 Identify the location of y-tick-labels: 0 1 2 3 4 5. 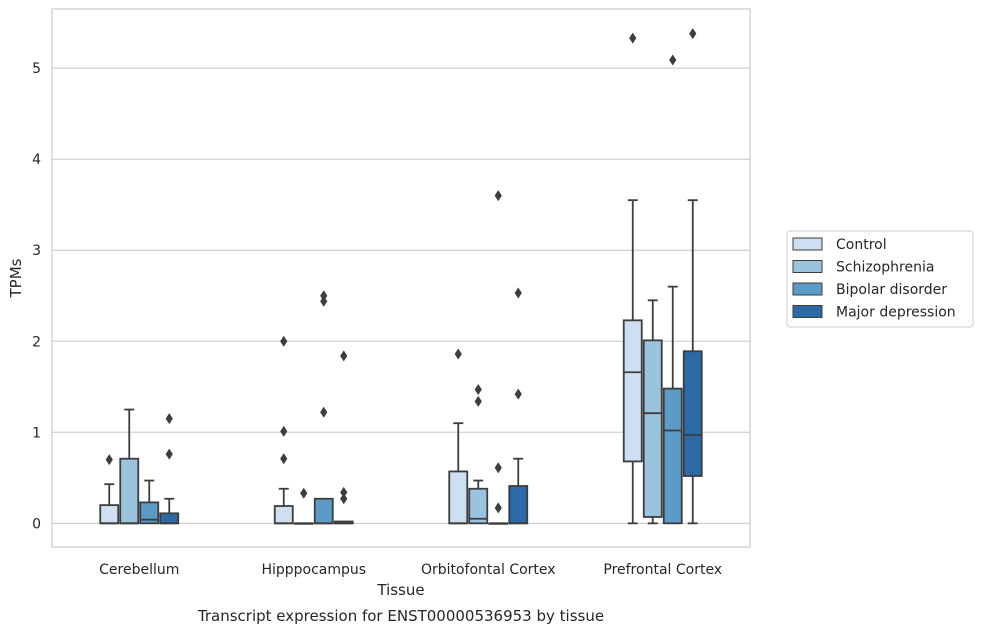
(36, 296).